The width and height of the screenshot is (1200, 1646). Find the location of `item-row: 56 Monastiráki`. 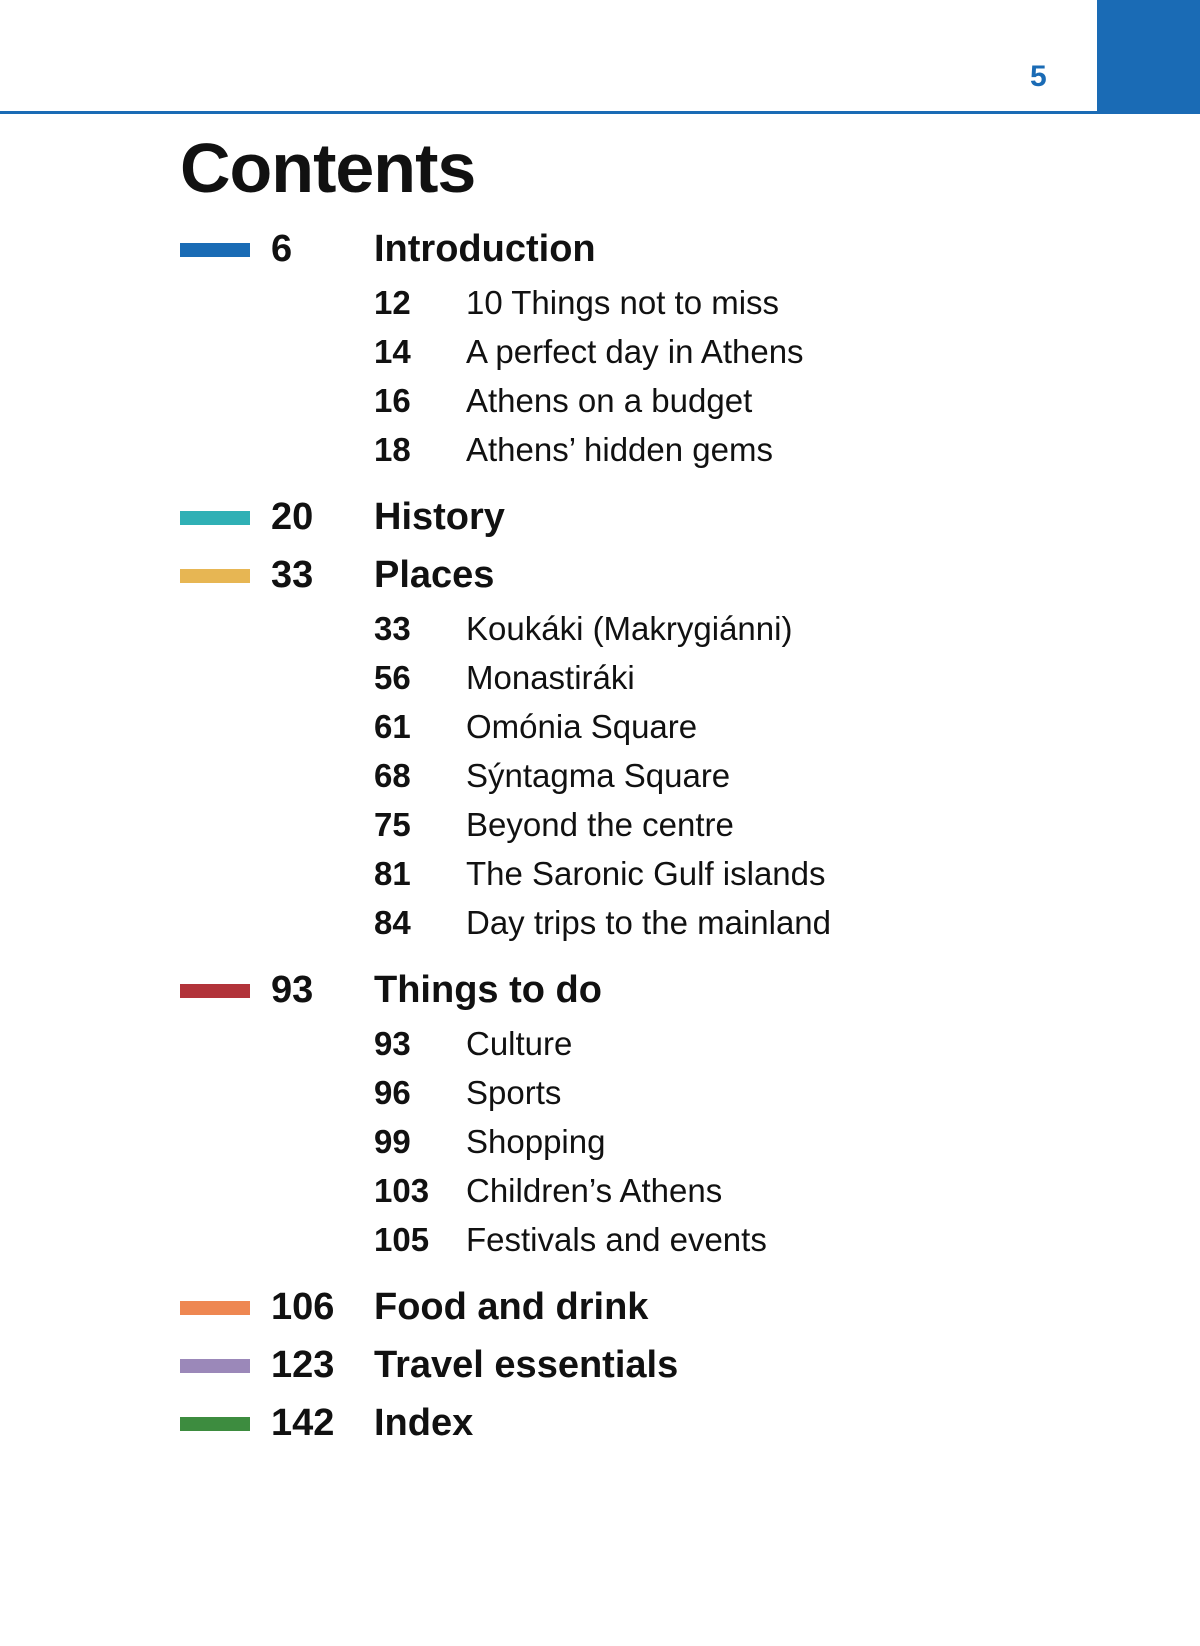

item-row: 56 Monastiráki is located at coordinates (600, 677).